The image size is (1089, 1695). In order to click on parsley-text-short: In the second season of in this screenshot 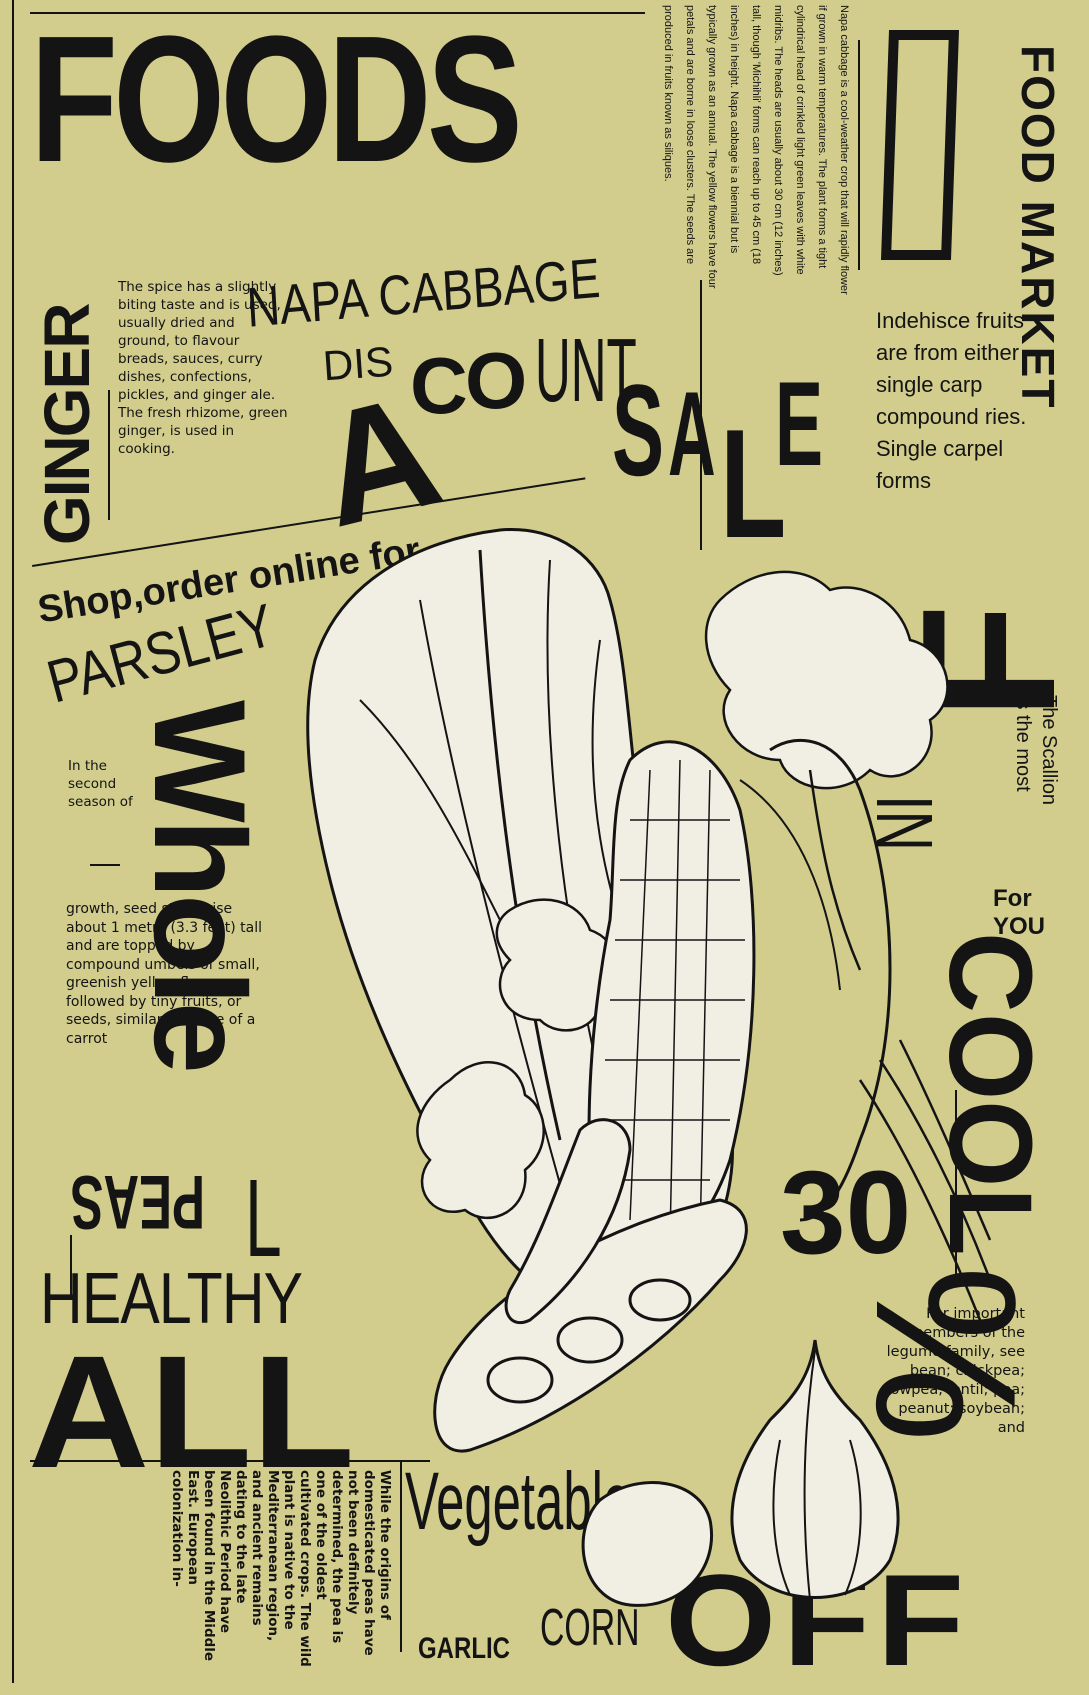, I will do `click(100, 784)`.